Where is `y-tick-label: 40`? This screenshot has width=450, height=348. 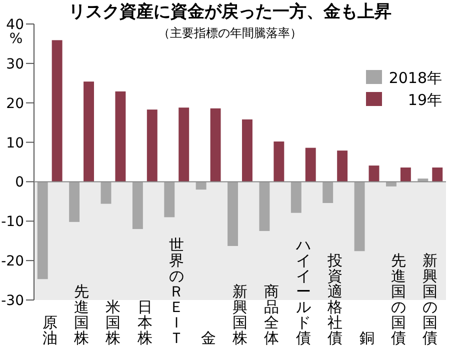 y-tick-label: 40 is located at coordinates (15, 25).